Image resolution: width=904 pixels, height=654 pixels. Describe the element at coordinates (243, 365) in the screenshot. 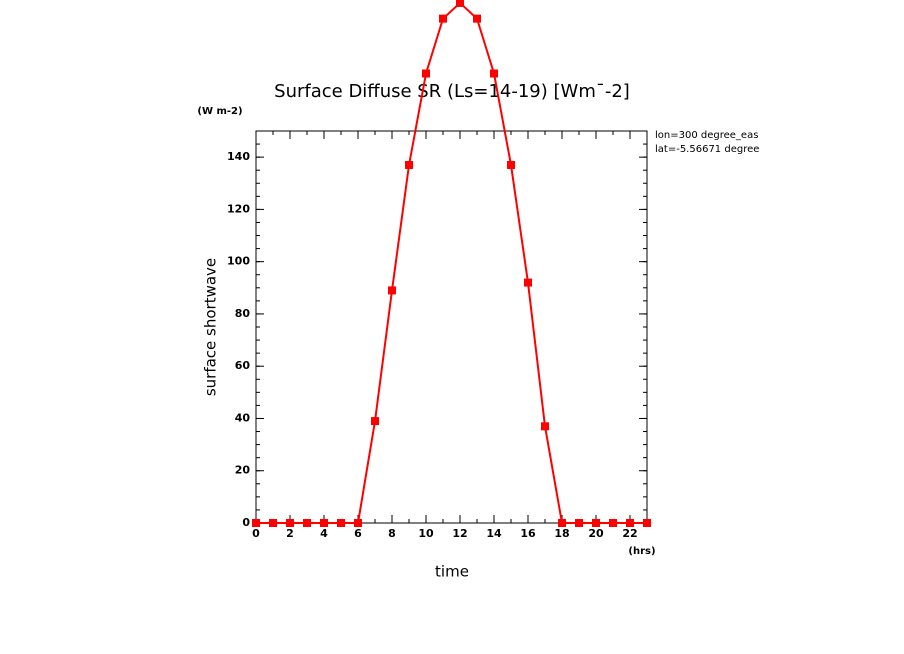

I see `y-tick-label: 60` at that location.